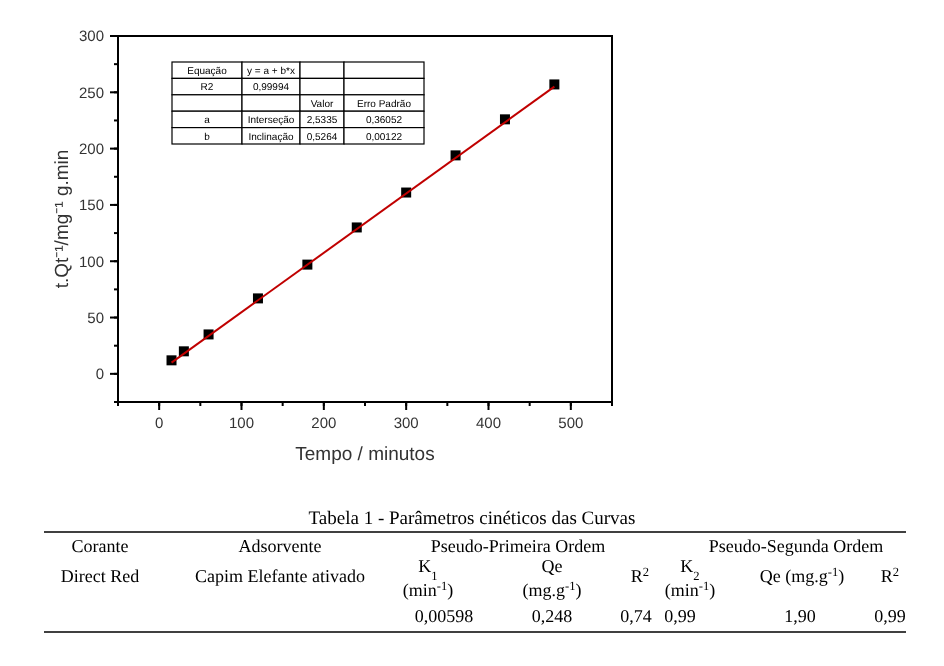 Image resolution: width=944 pixels, height=666 pixels. What do you see at coordinates (518, 546) in the screenshot?
I see `text: Pseudo-Primeira Ordem` at bounding box center [518, 546].